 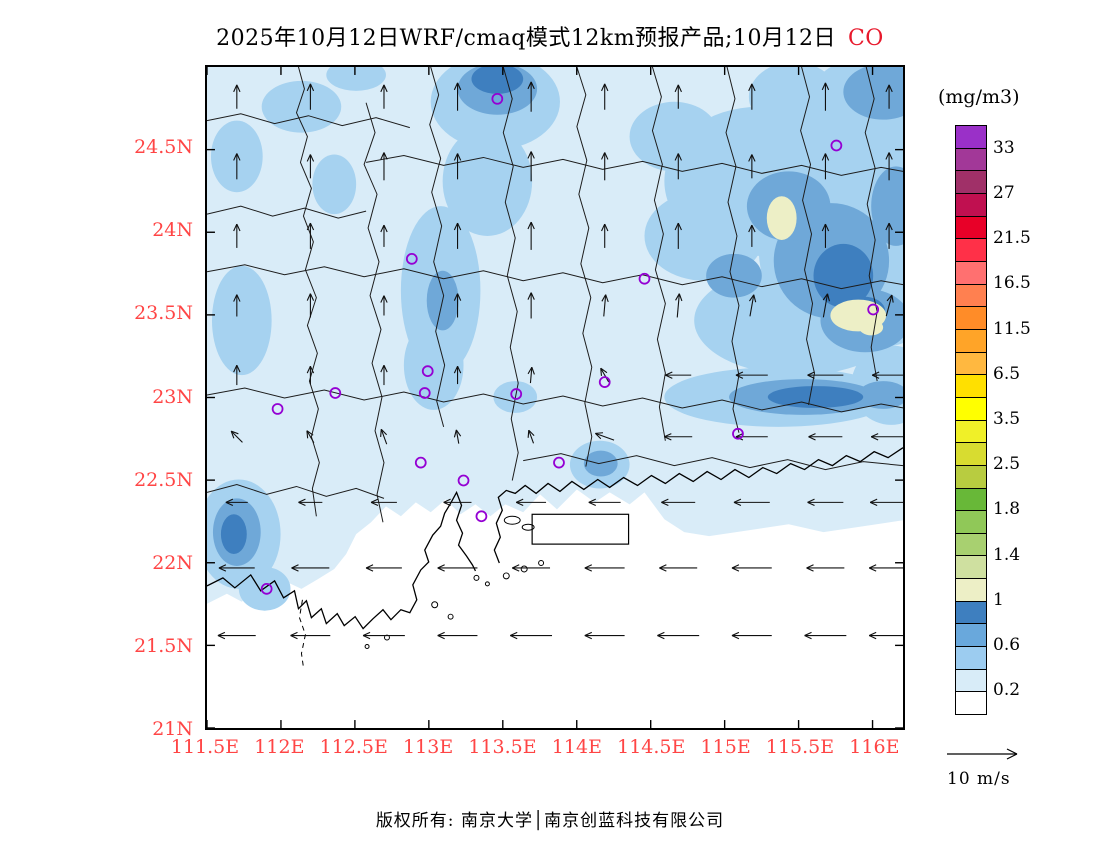 I want to click on islands, so click(x=454, y=582).